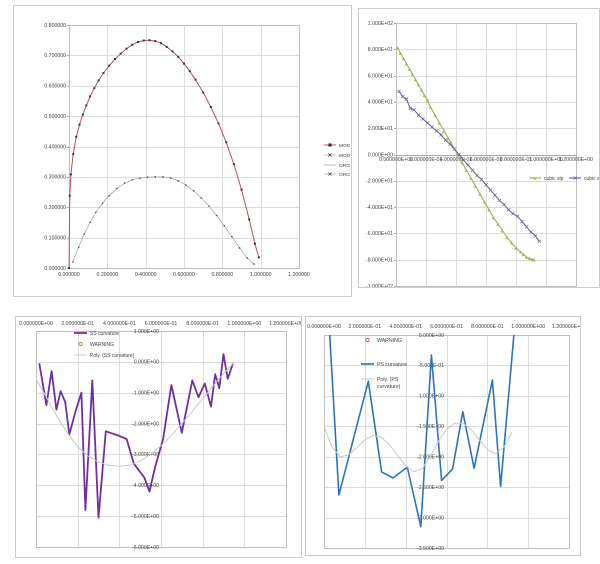 This screenshot has width=600, height=564. What do you see at coordinates (202, 324) in the screenshot?
I see `x-tick-label: 8.000000E-01` at bounding box center [202, 324].